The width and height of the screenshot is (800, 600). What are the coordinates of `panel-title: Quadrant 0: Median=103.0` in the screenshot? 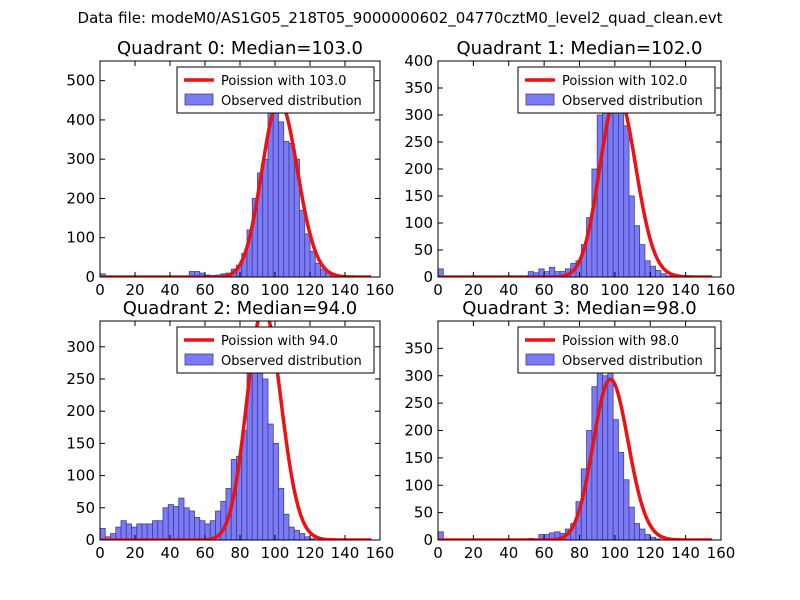 It's located at (240, 48).